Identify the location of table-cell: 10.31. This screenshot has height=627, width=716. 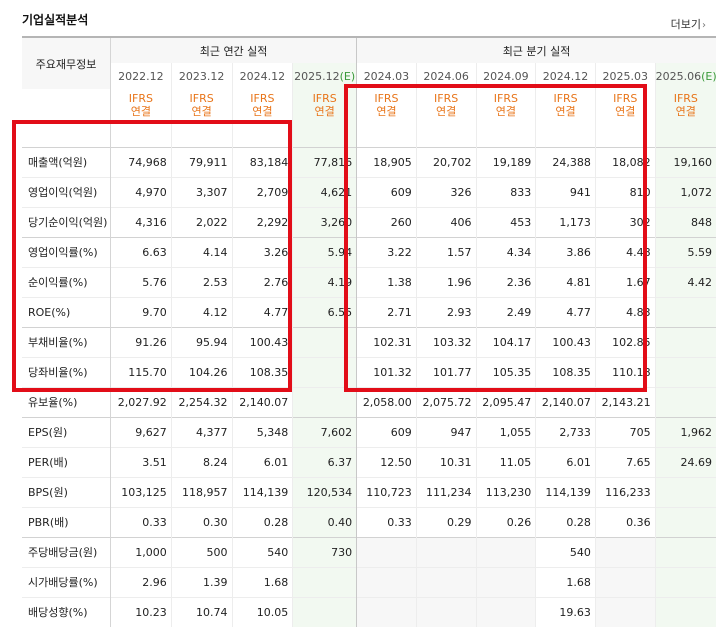
(445, 461).